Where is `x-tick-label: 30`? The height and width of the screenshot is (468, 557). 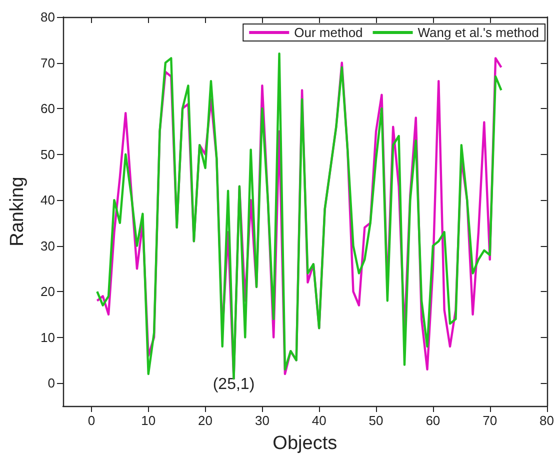 x-tick-label: 30 is located at coordinates (262, 420).